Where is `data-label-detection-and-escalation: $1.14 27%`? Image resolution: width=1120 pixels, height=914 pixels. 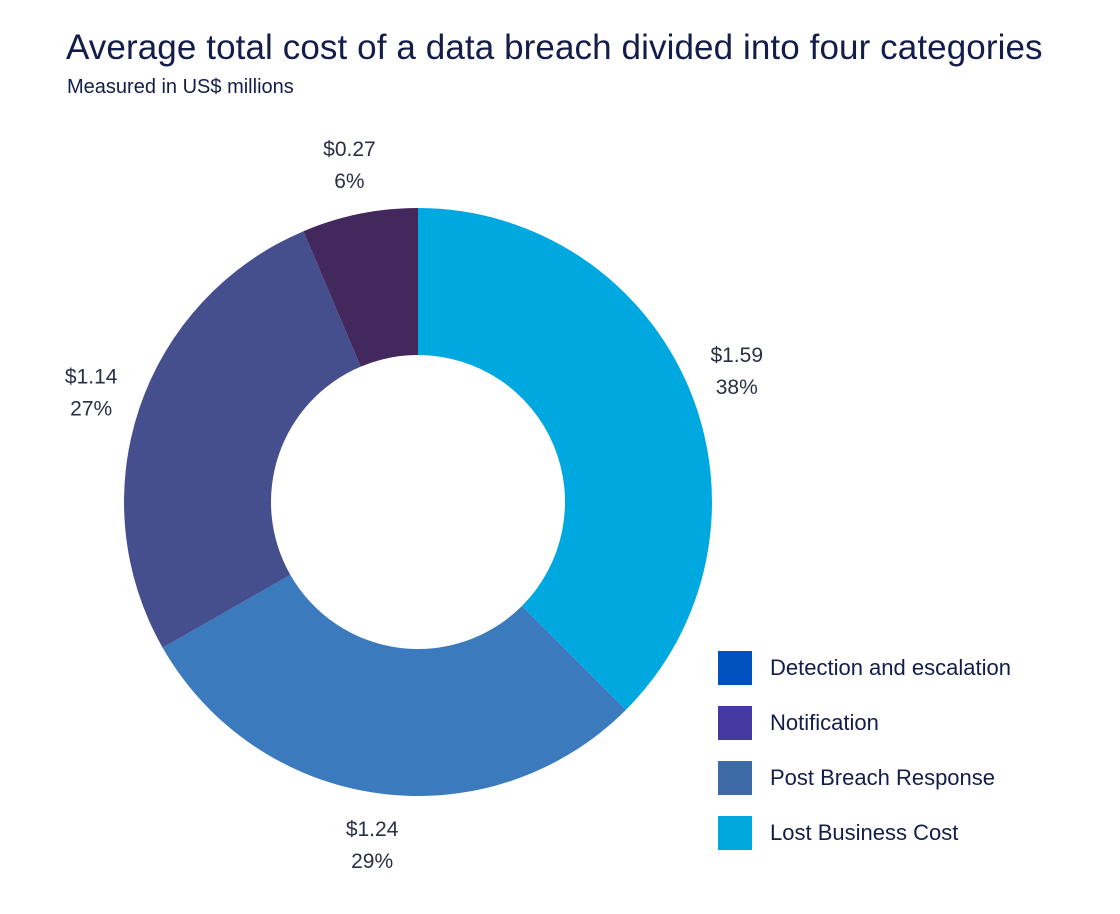 data-label-detection-and-escalation: $1.14 27% is located at coordinates (91, 393).